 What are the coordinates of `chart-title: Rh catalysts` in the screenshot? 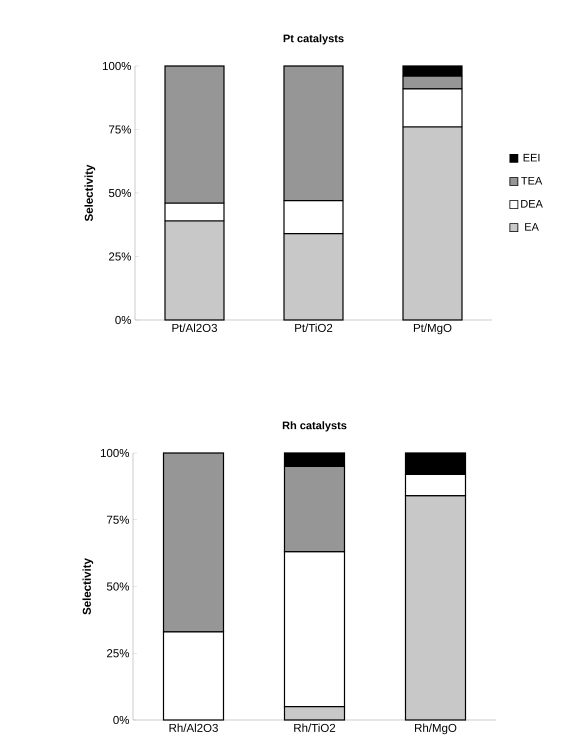 It's located at (314, 426).